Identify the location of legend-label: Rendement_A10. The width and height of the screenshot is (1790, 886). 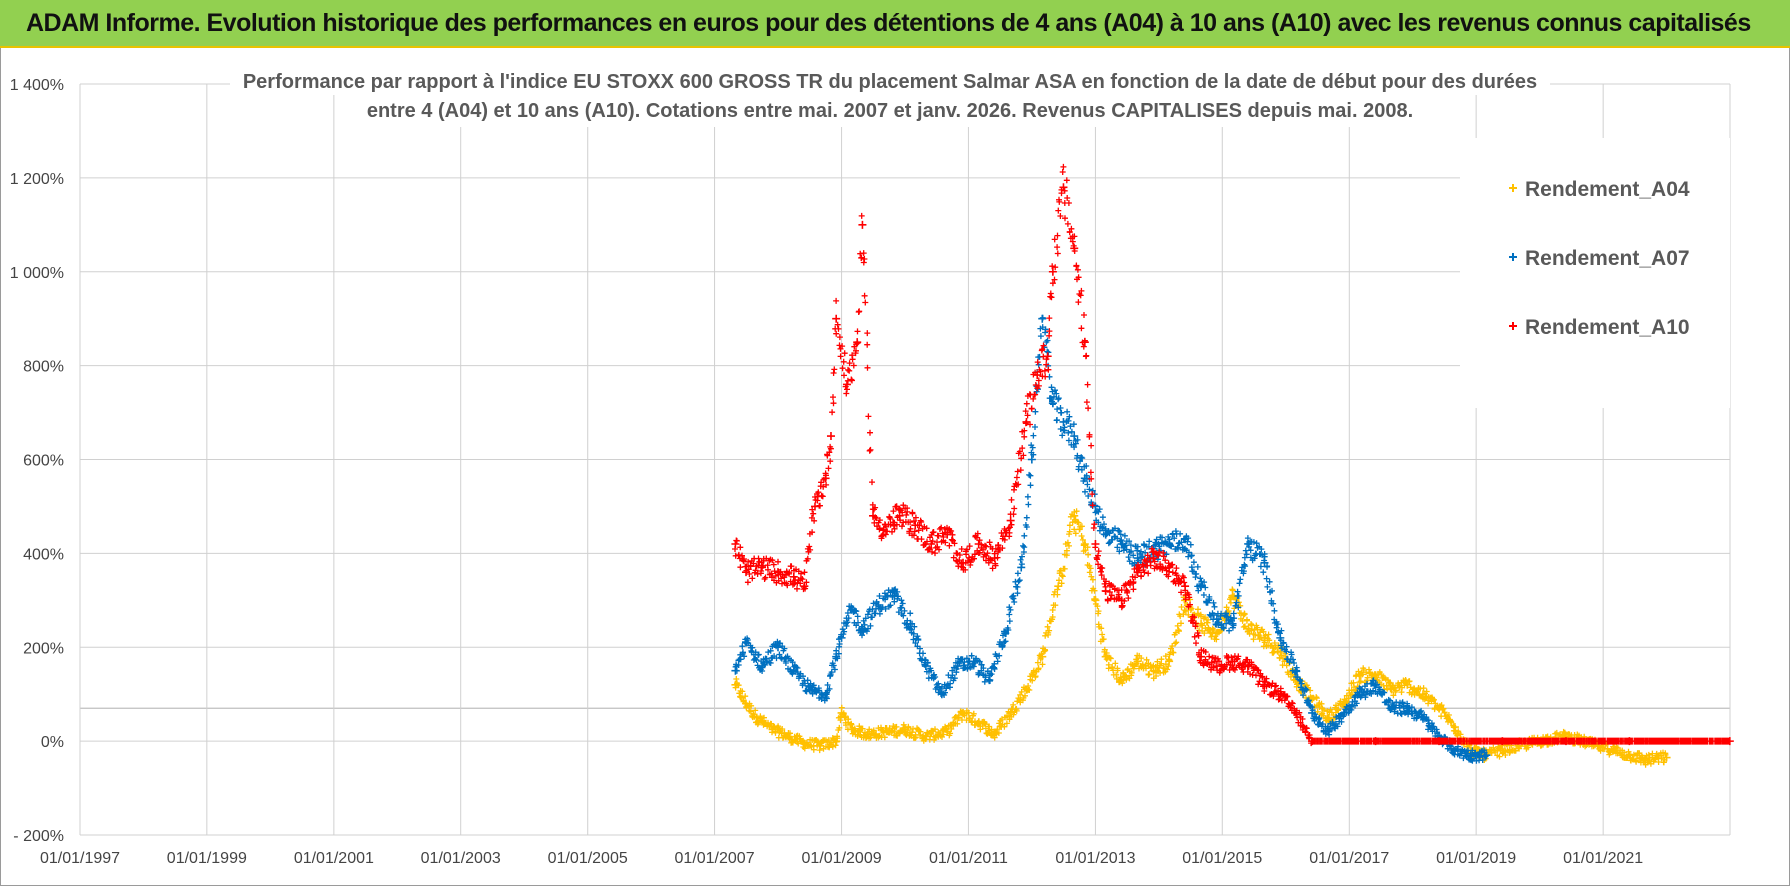
(1607, 327).